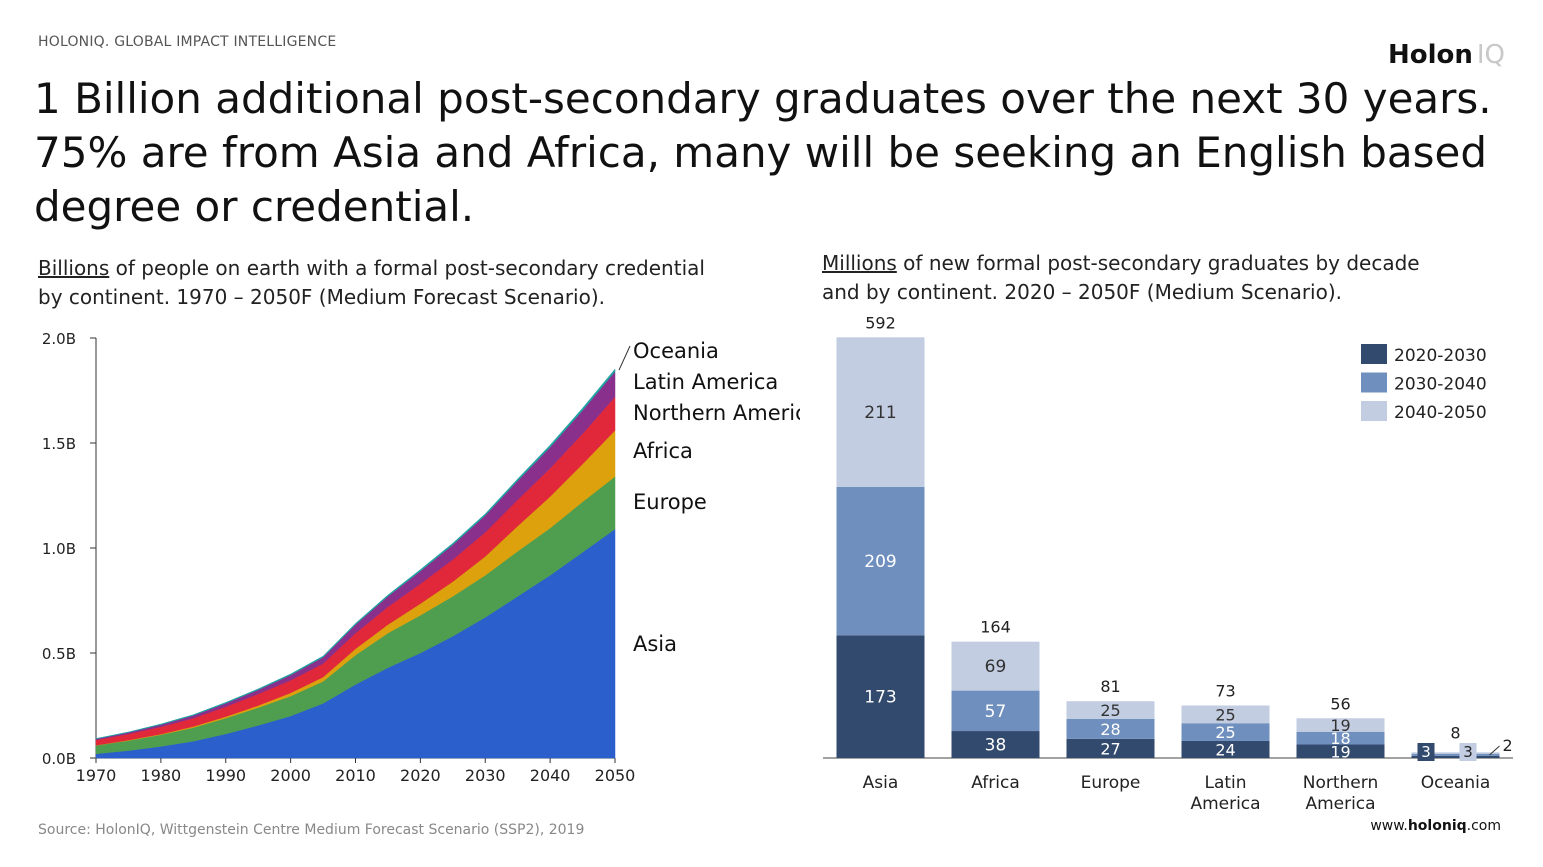 The width and height of the screenshot is (1543, 867). Describe the element at coordinates (1440, 356) in the screenshot. I see `legend-label: 2020-2030` at that location.